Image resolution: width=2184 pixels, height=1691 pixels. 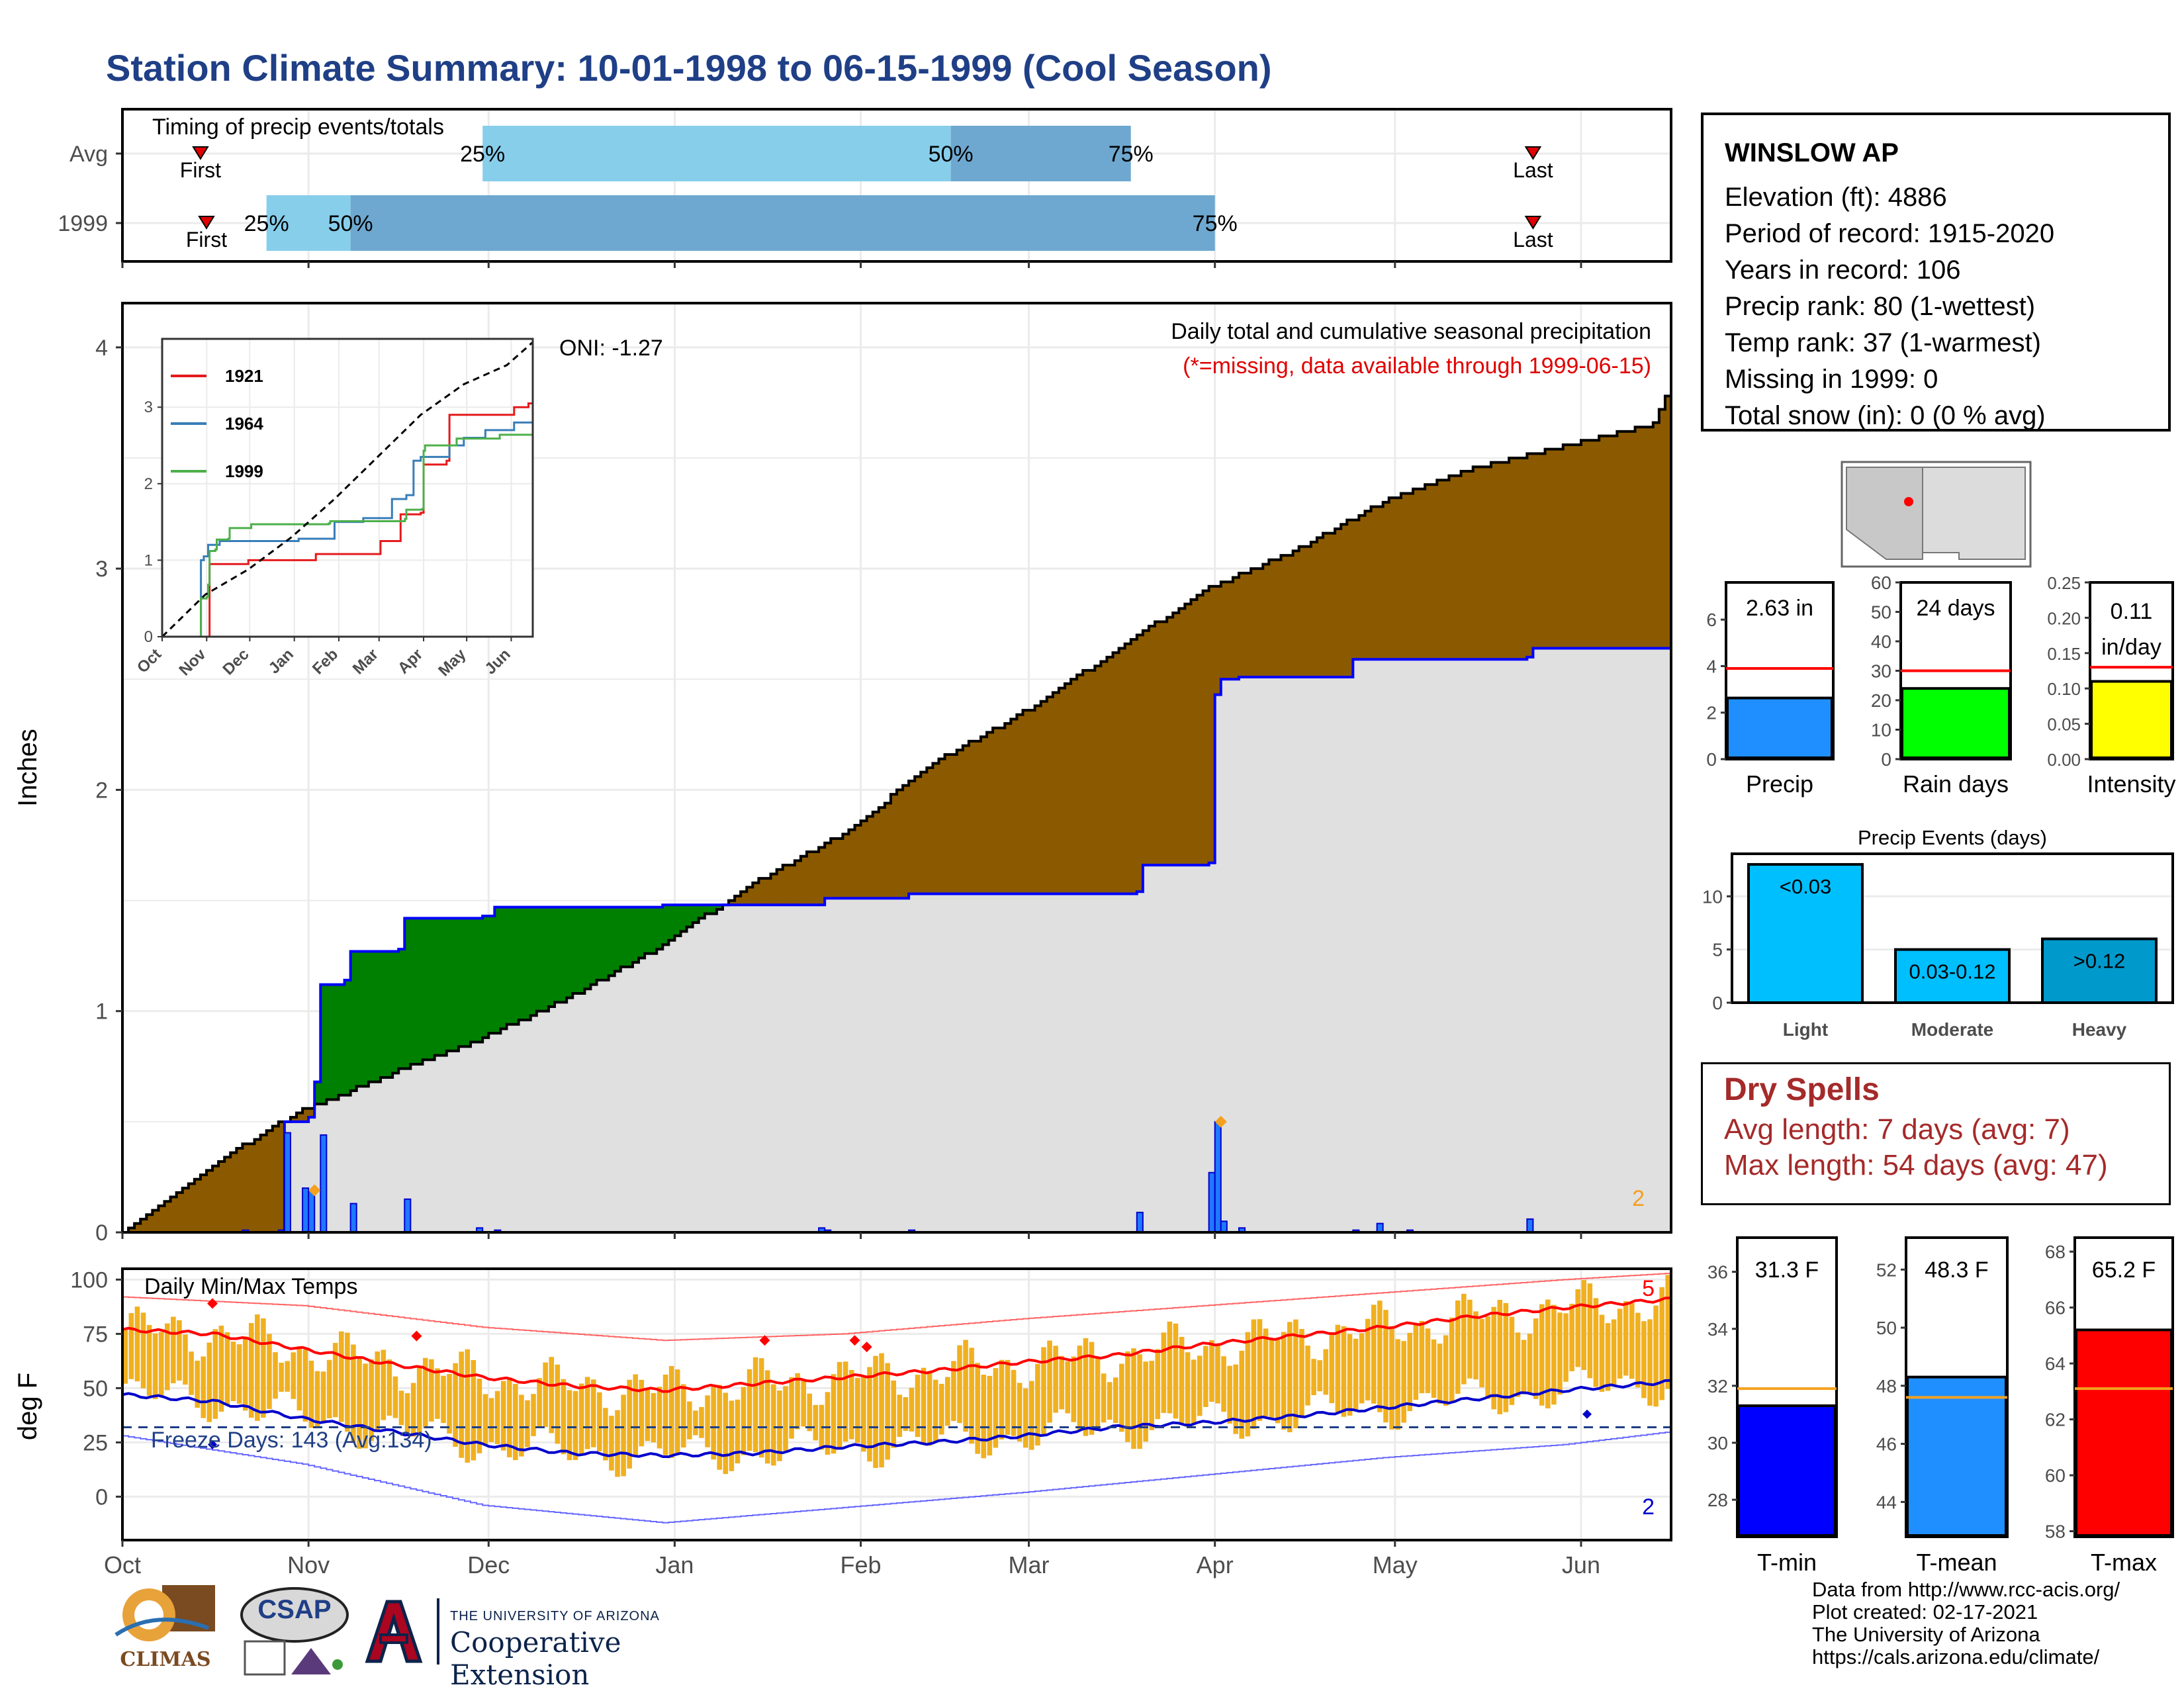 What do you see at coordinates (164, 1613) in the screenshot?
I see `climas-emblem` at bounding box center [164, 1613].